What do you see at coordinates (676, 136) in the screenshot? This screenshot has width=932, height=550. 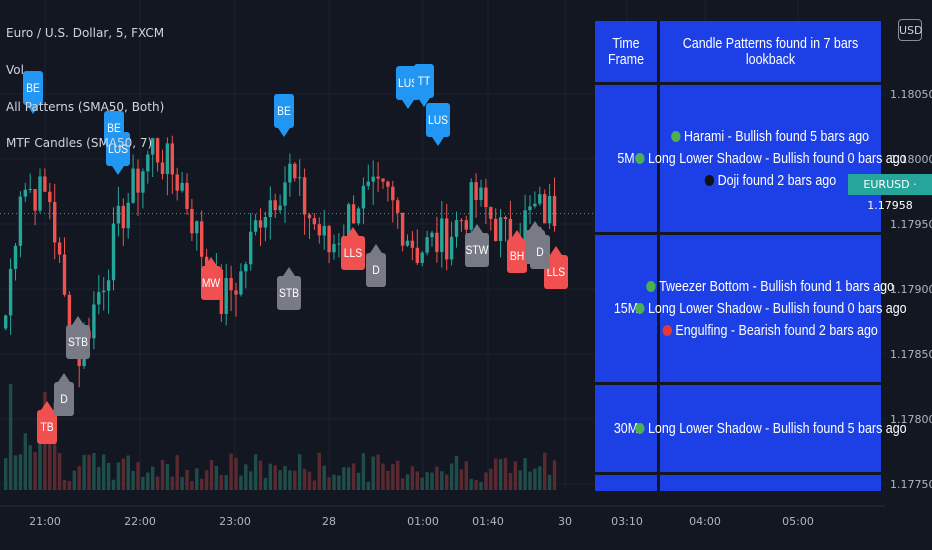 I see `bullish-dot-icon` at bounding box center [676, 136].